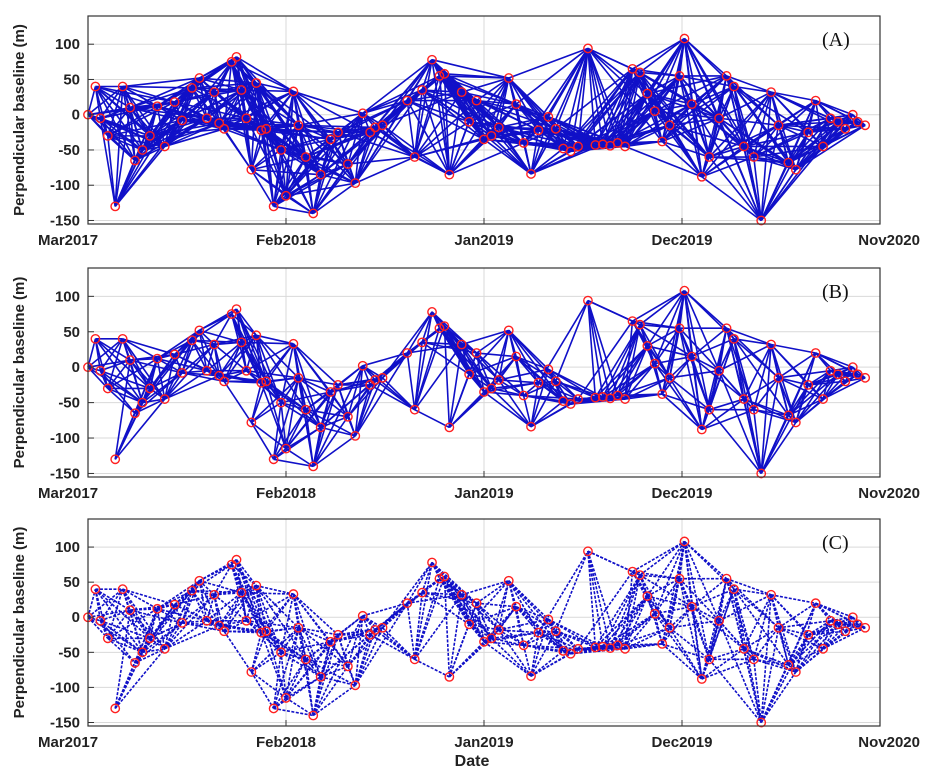 The height and width of the screenshot is (779, 931). I want to click on x-tick-label: Jan2019, so click(483, 240).